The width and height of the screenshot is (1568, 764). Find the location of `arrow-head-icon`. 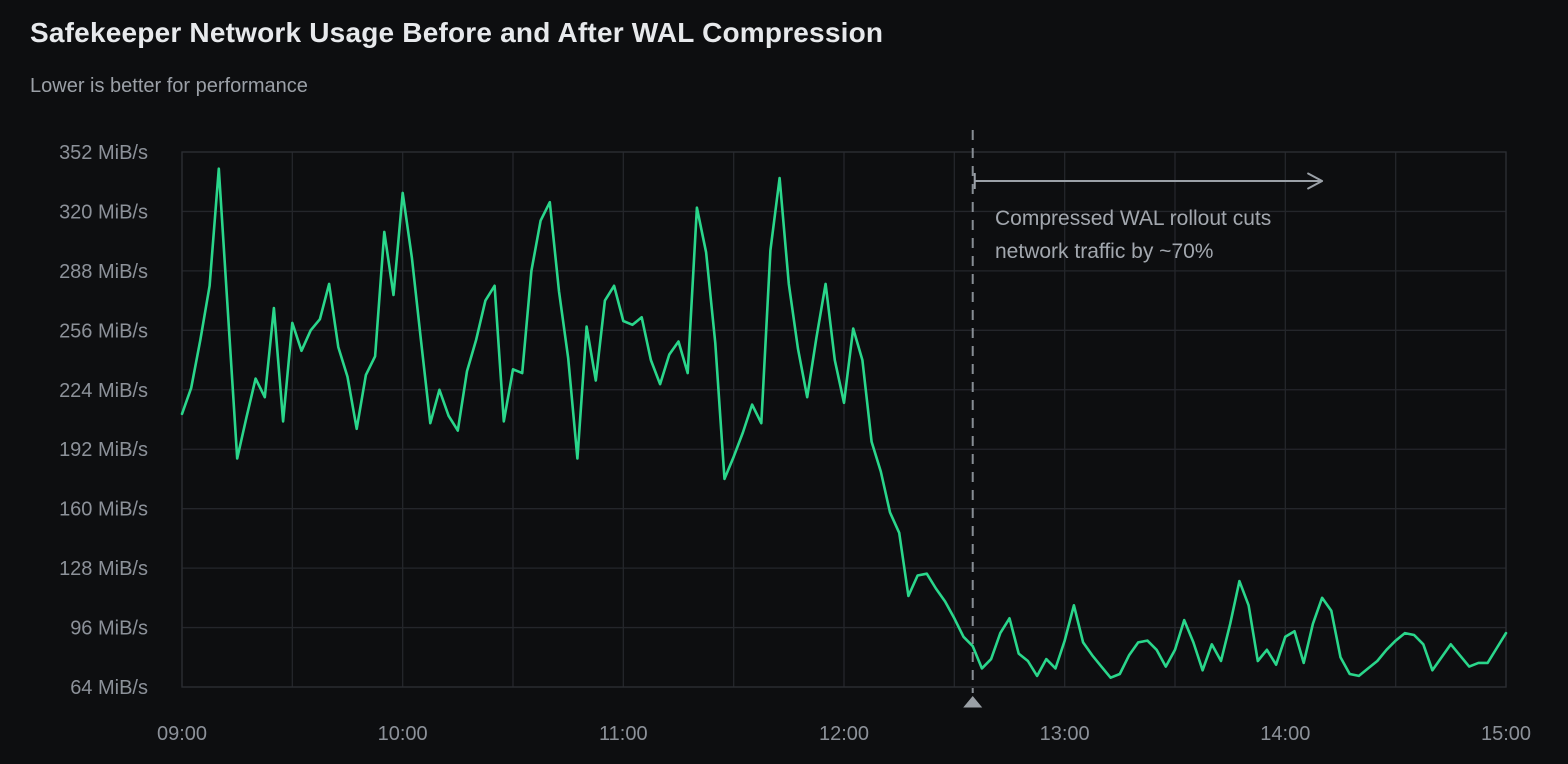

arrow-head-icon is located at coordinates (1315, 181).